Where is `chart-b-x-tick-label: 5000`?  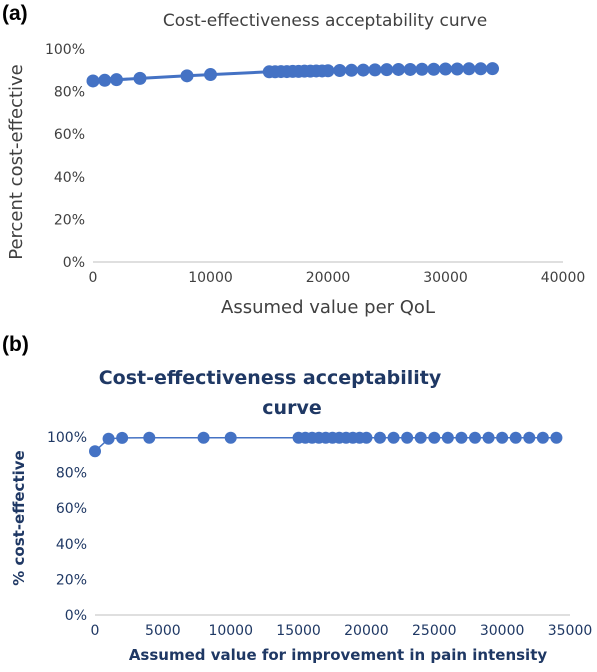 chart-b-x-tick-label: 5000 is located at coordinates (163, 631).